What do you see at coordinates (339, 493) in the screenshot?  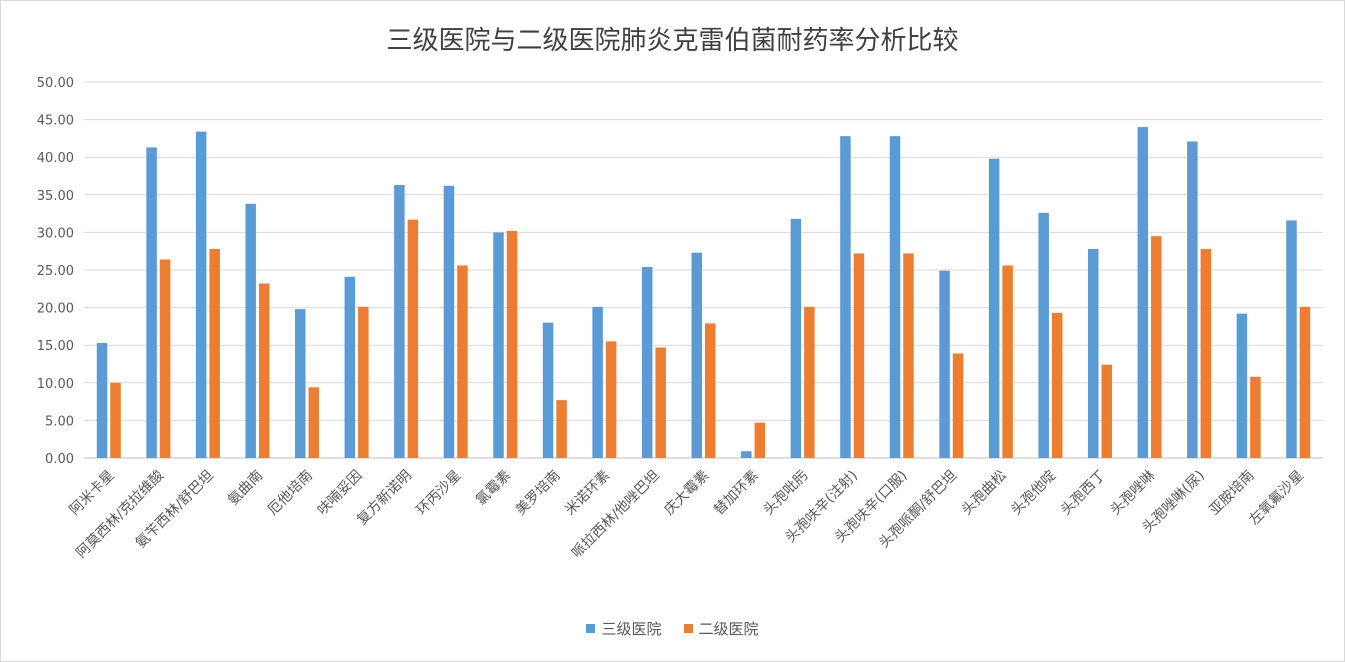 I see `x-tick-label: 呋喃妥因` at bounding box center [339, 493].